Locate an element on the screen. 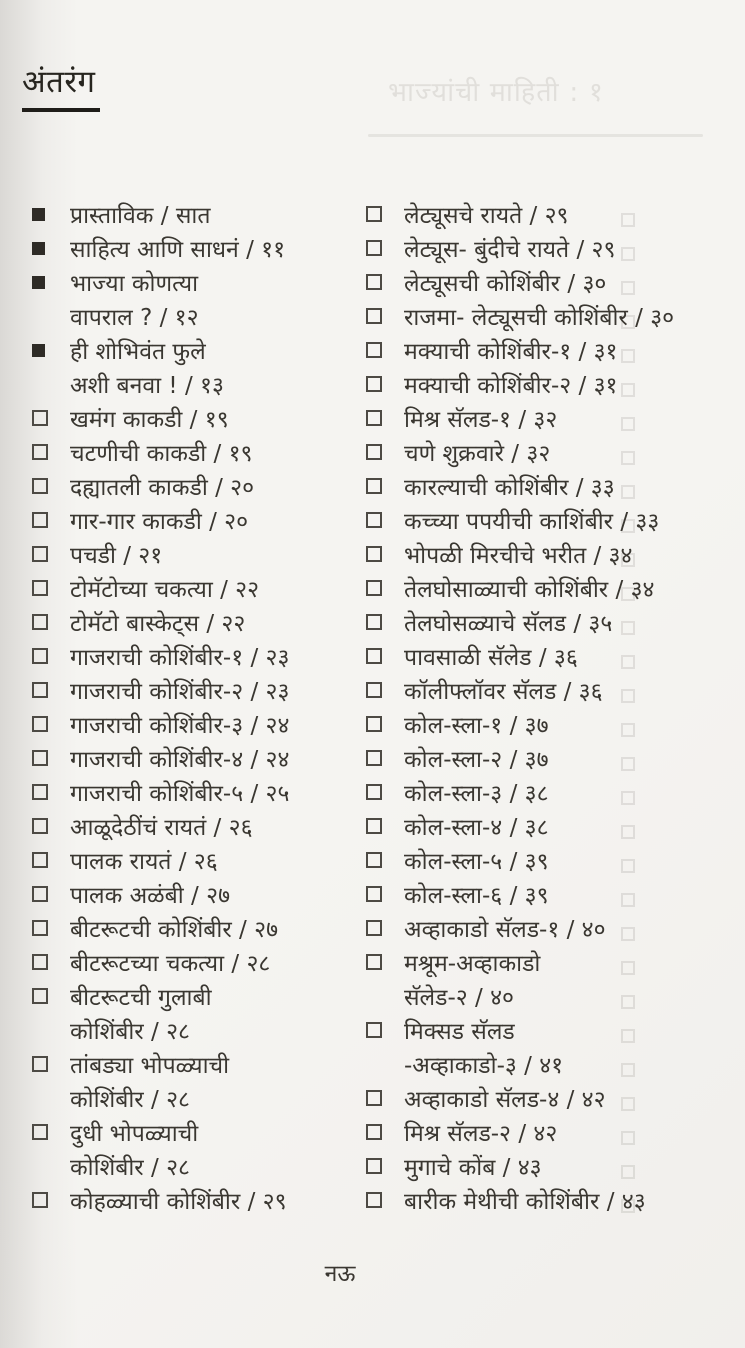 This screenshot has height=1348, width=745. toc-item: लेट्यूस- बुंदीचे रायते / २९ is located at coordinates (552, 248).